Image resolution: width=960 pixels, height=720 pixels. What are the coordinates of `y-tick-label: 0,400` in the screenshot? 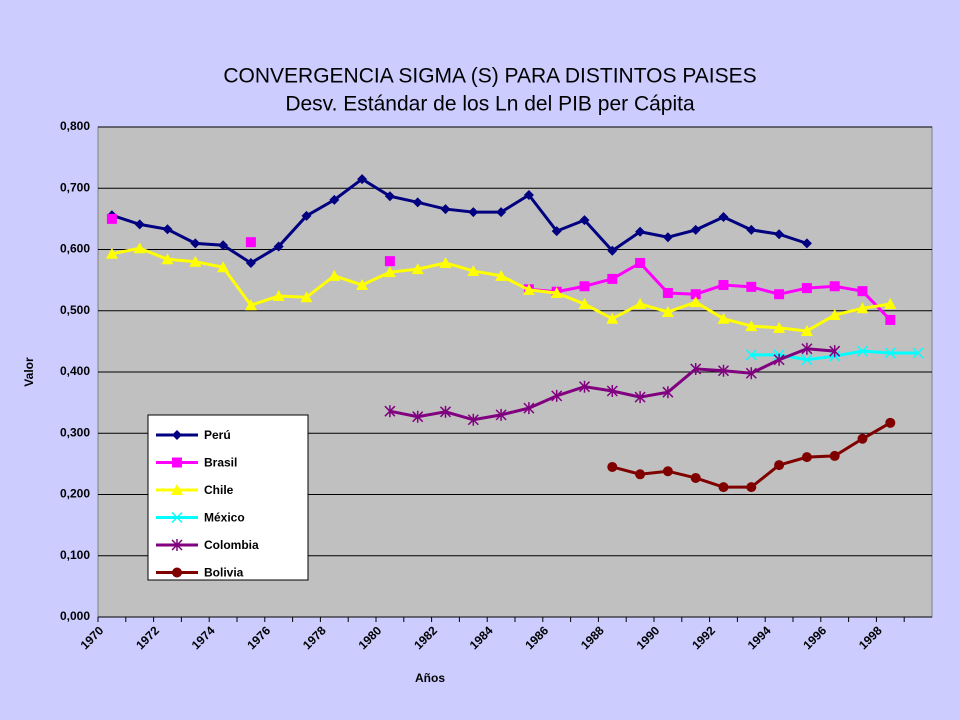 It's located at (75, 371).